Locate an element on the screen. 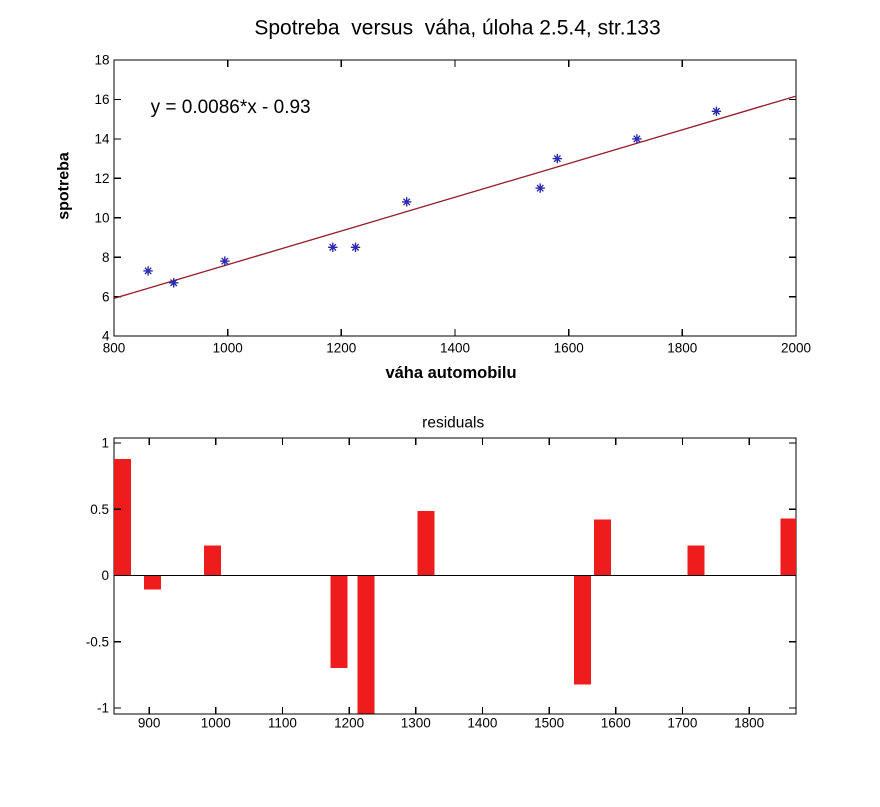 This screenshot has width=880, height=807. svg-text: 0.5 is located at coordinates (99, 509).